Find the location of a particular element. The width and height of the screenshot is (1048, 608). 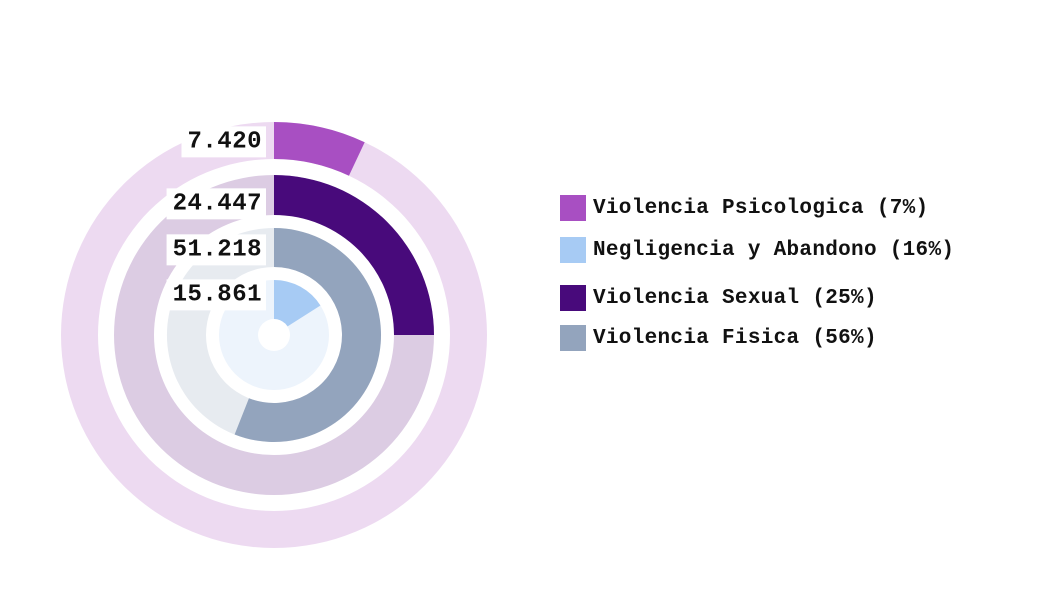

ring-value-label: 24.447 is located at coordinates (217, 203).